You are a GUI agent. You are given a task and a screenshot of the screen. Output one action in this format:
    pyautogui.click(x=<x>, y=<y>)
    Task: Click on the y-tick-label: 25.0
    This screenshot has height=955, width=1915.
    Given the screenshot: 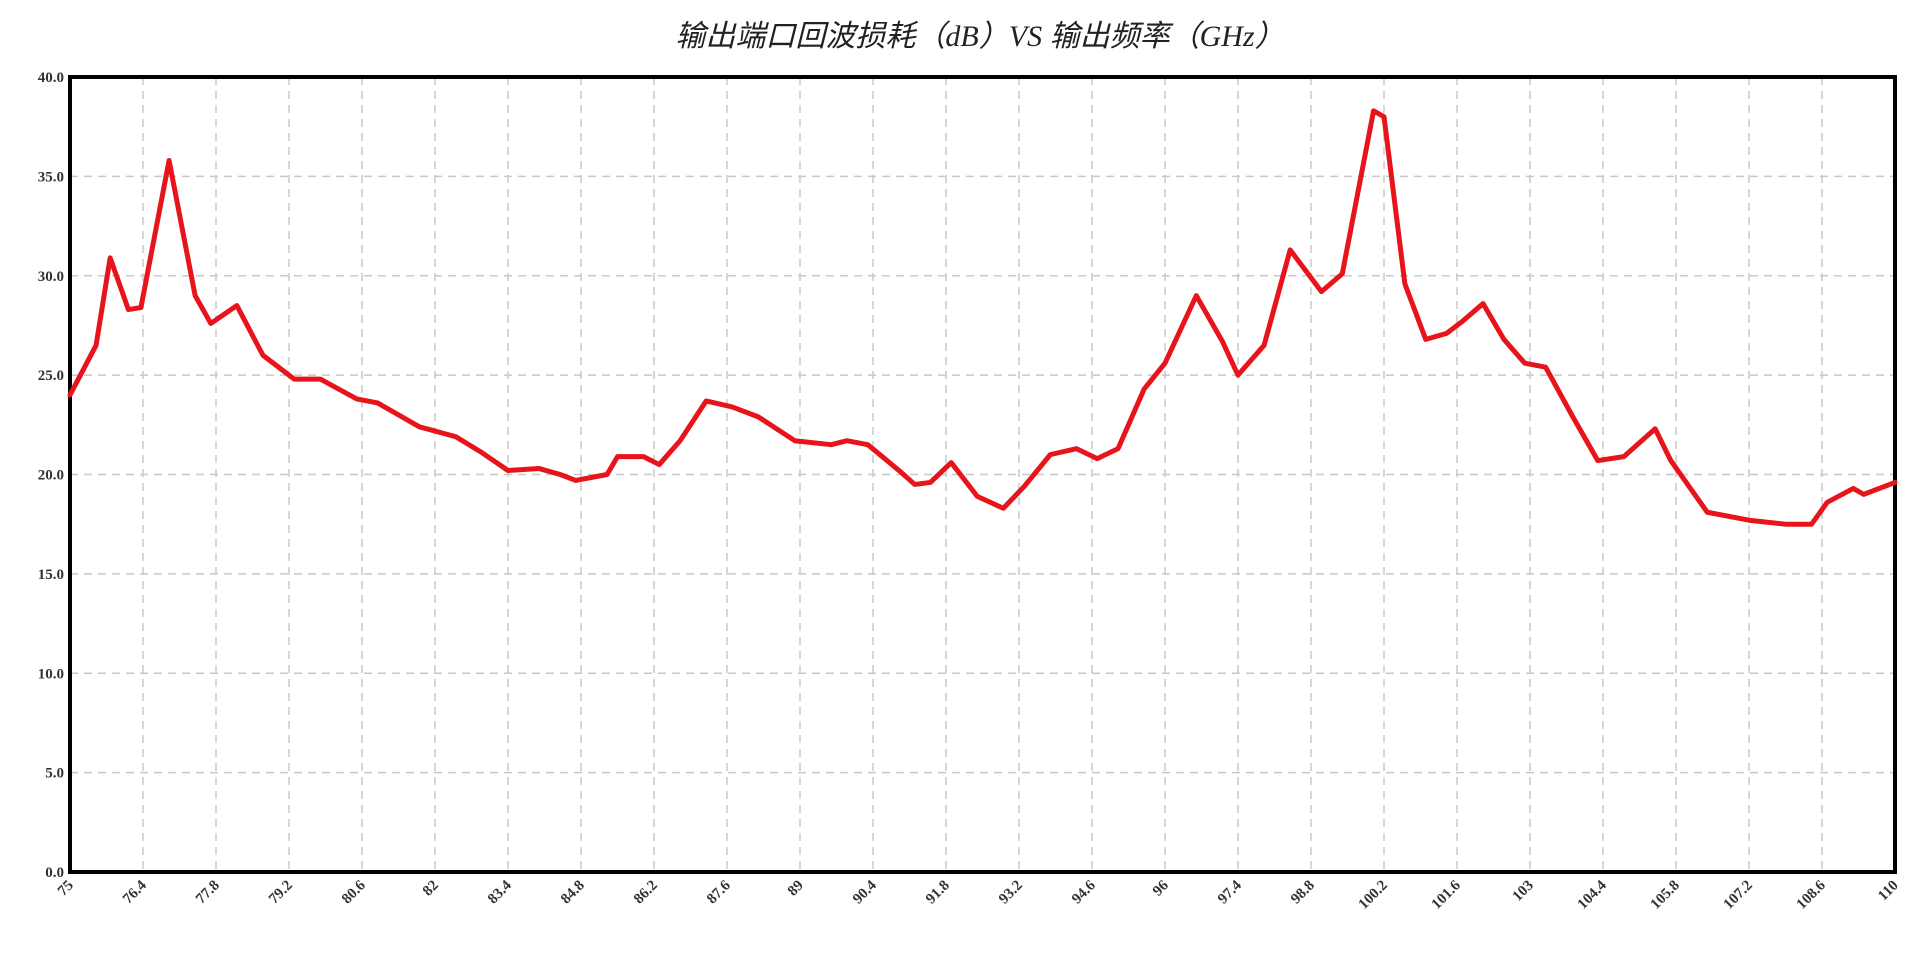 What is the action you would take?
    pyautogui.click(x=51, y=376)
    